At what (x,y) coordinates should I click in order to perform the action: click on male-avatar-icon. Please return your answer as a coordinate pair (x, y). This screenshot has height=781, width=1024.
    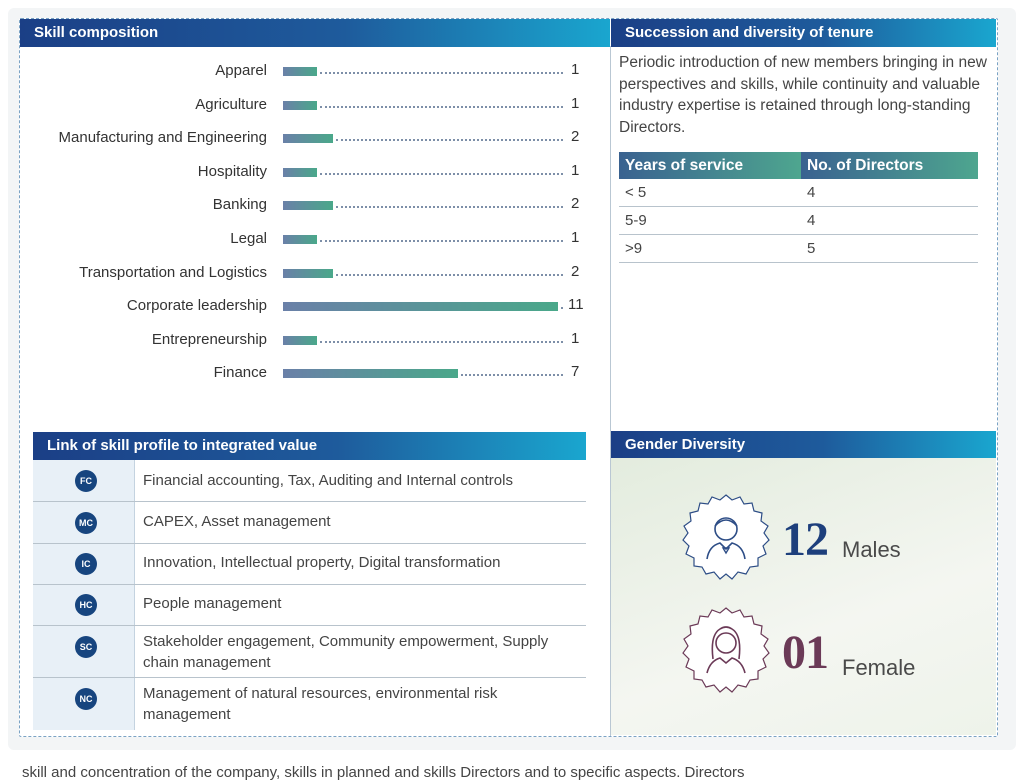
    Looking at the image, I should click on (726, 537).